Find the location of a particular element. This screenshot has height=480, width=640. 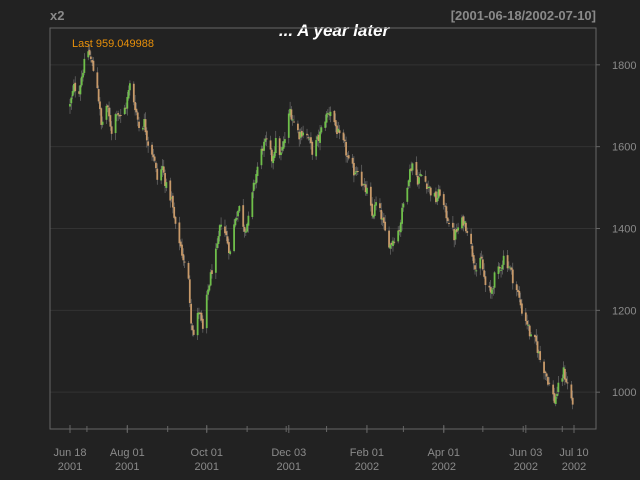

x-tick-year: 2002 is located at coordinates (444, 467).